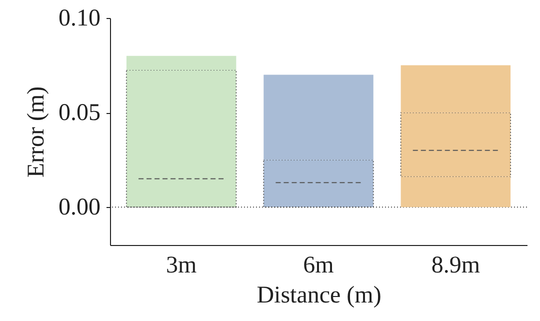  I want to click on y-axis-title: Error (m), so click(37, 132).